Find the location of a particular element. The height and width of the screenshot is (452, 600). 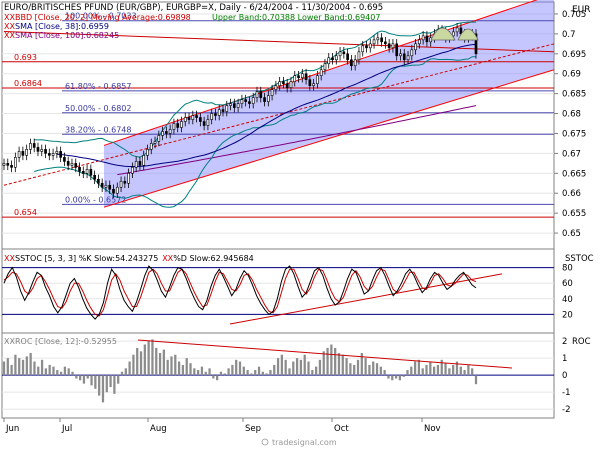

legend-entry: %D Slow:62.945684 is located at coordinates (213, 258).